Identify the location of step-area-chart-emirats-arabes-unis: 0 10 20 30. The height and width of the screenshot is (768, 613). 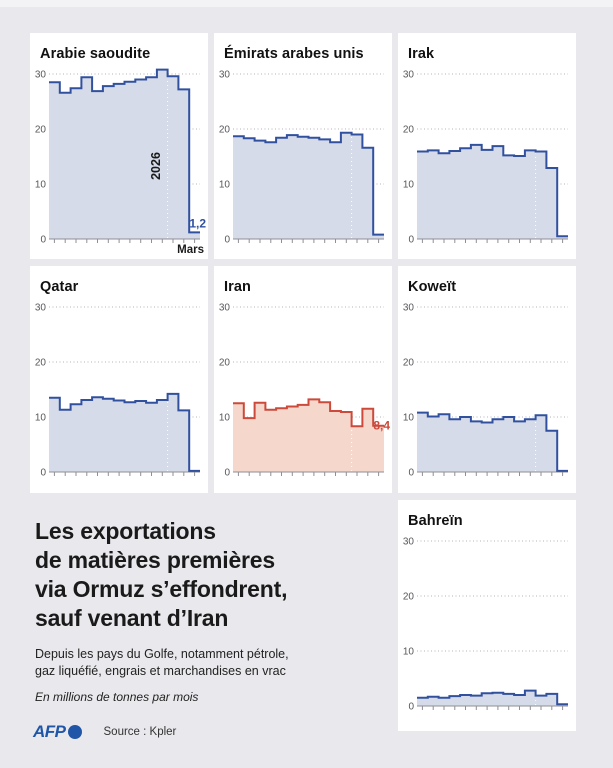
(301, 157).